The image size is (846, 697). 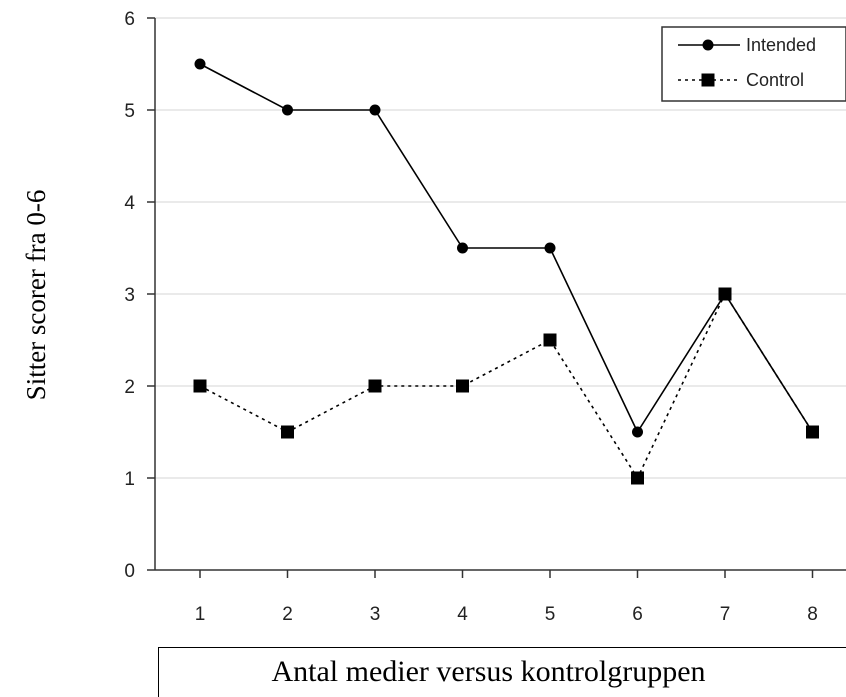 I want to click on y-tick-label-5: 5, so click(x=129, y=111).